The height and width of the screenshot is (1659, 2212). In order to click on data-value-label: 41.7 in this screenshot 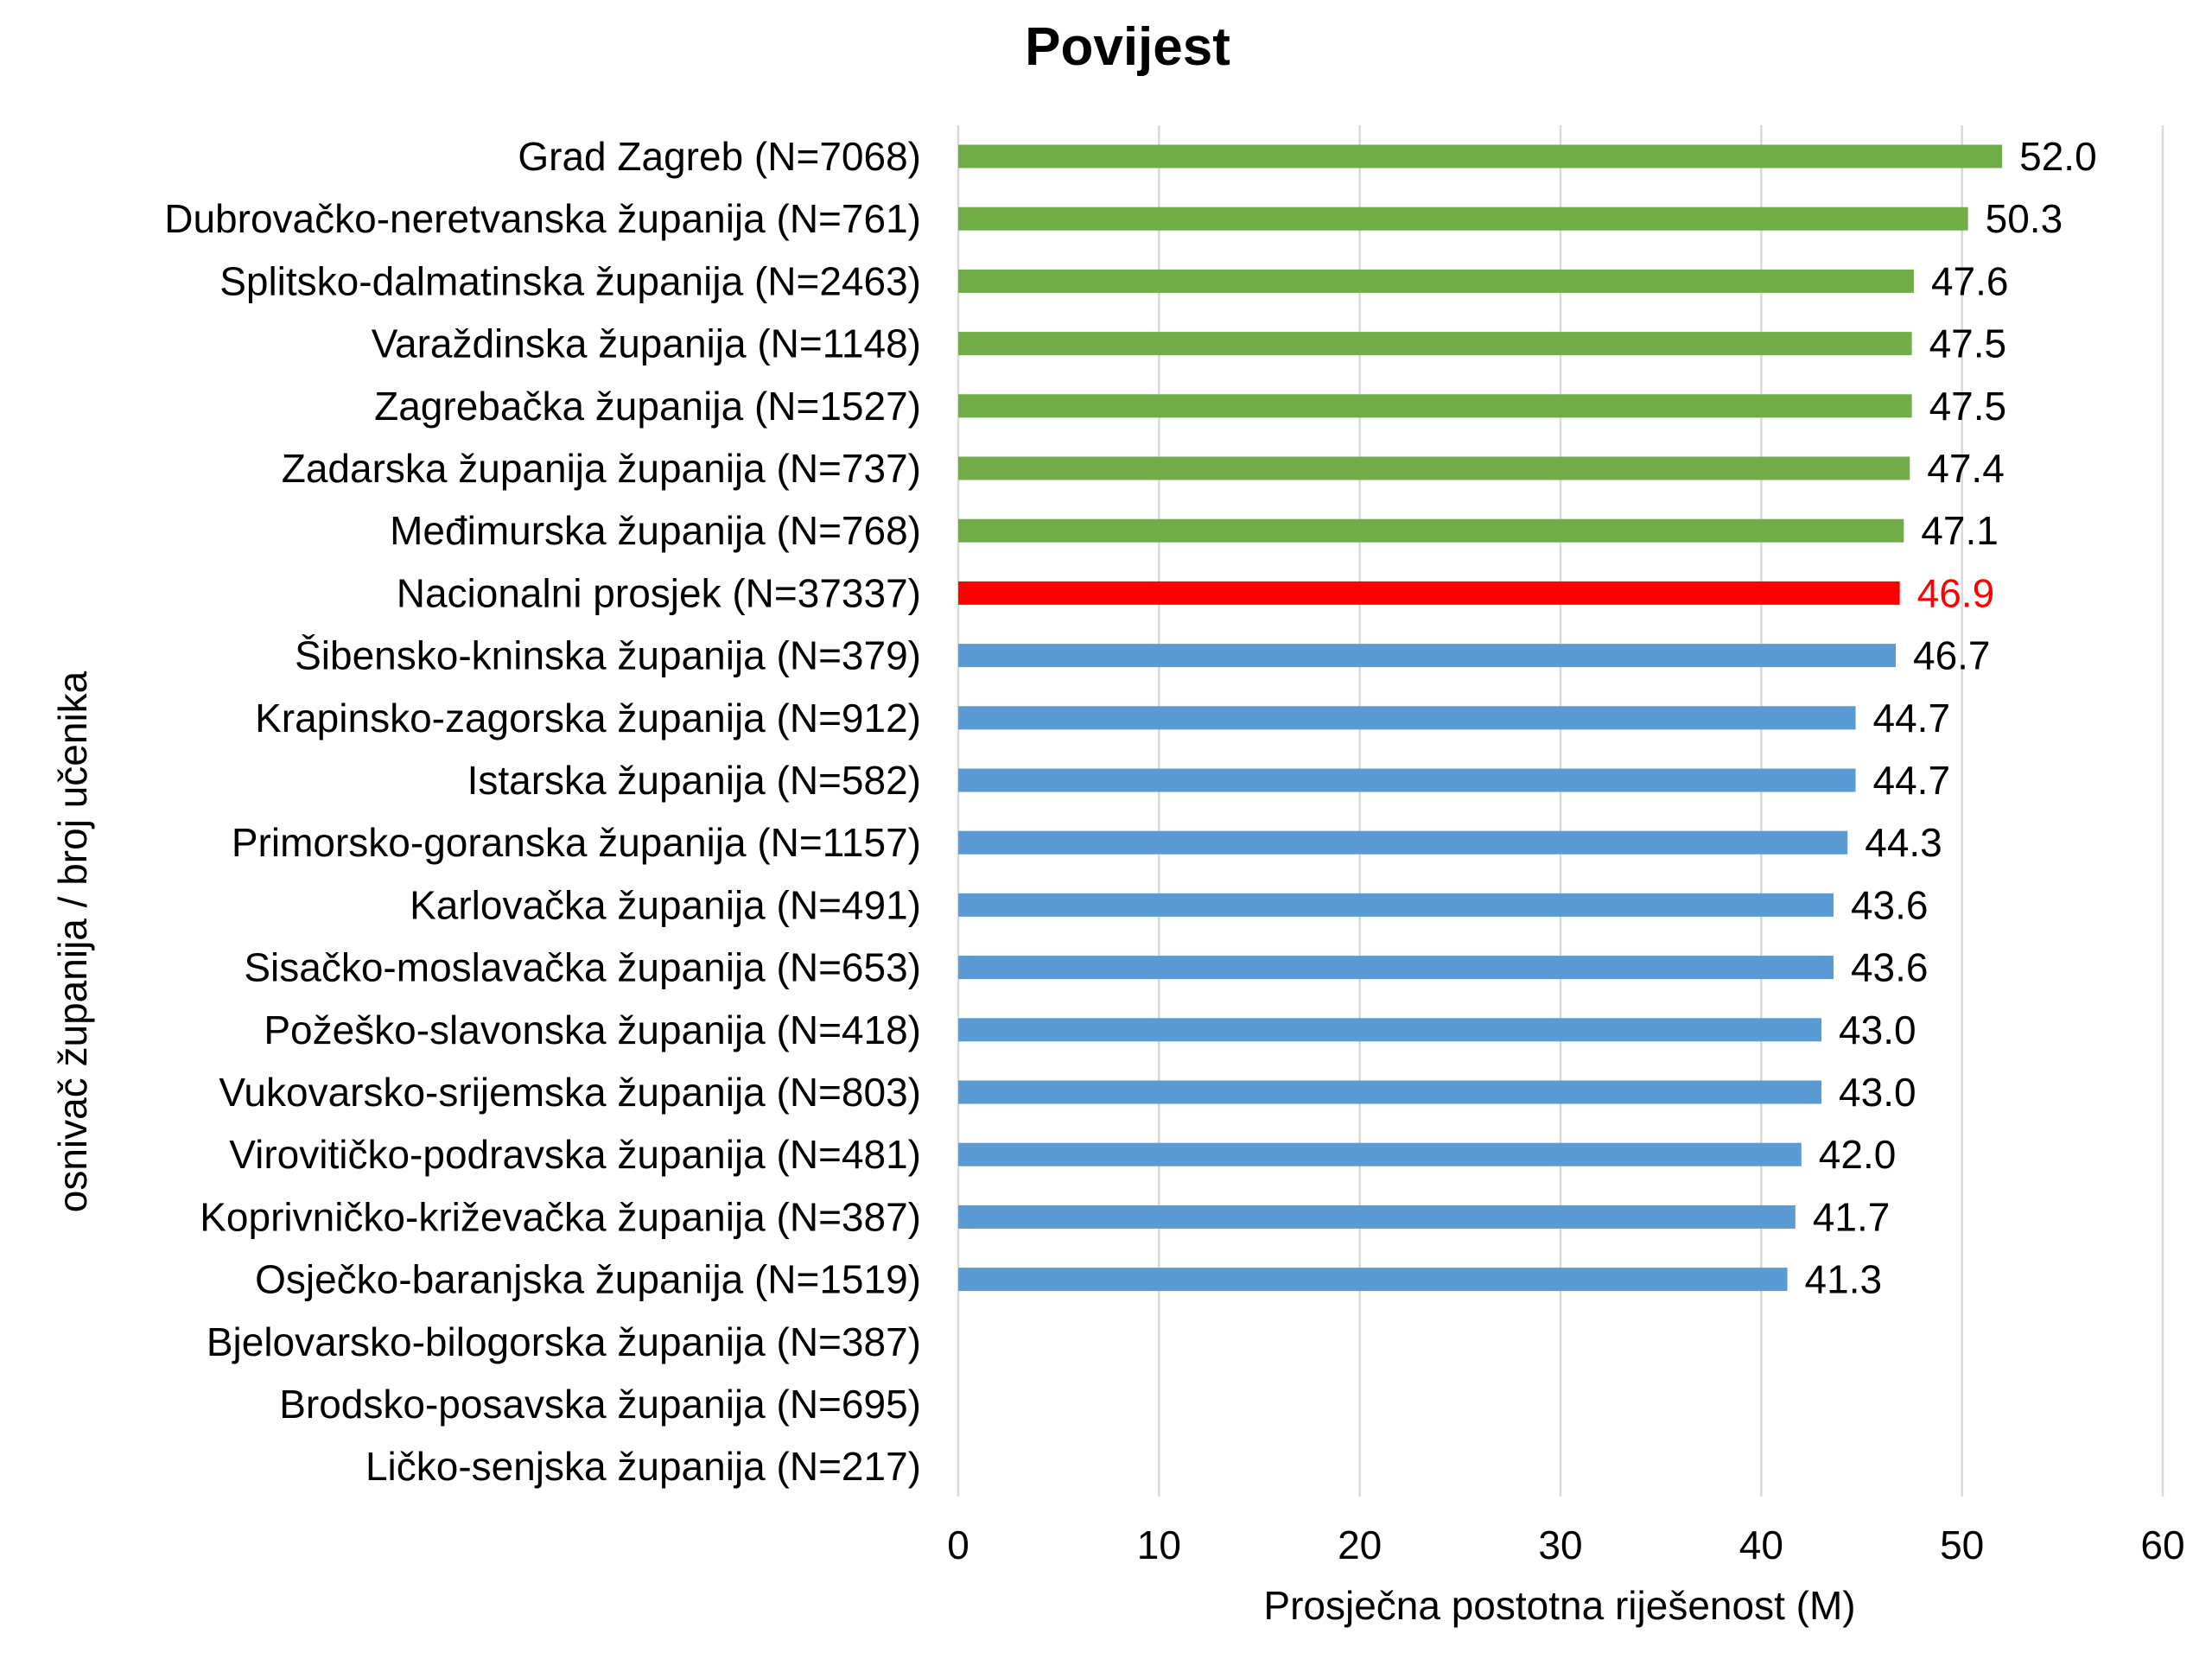, I will do `click(1852, 1216)`.